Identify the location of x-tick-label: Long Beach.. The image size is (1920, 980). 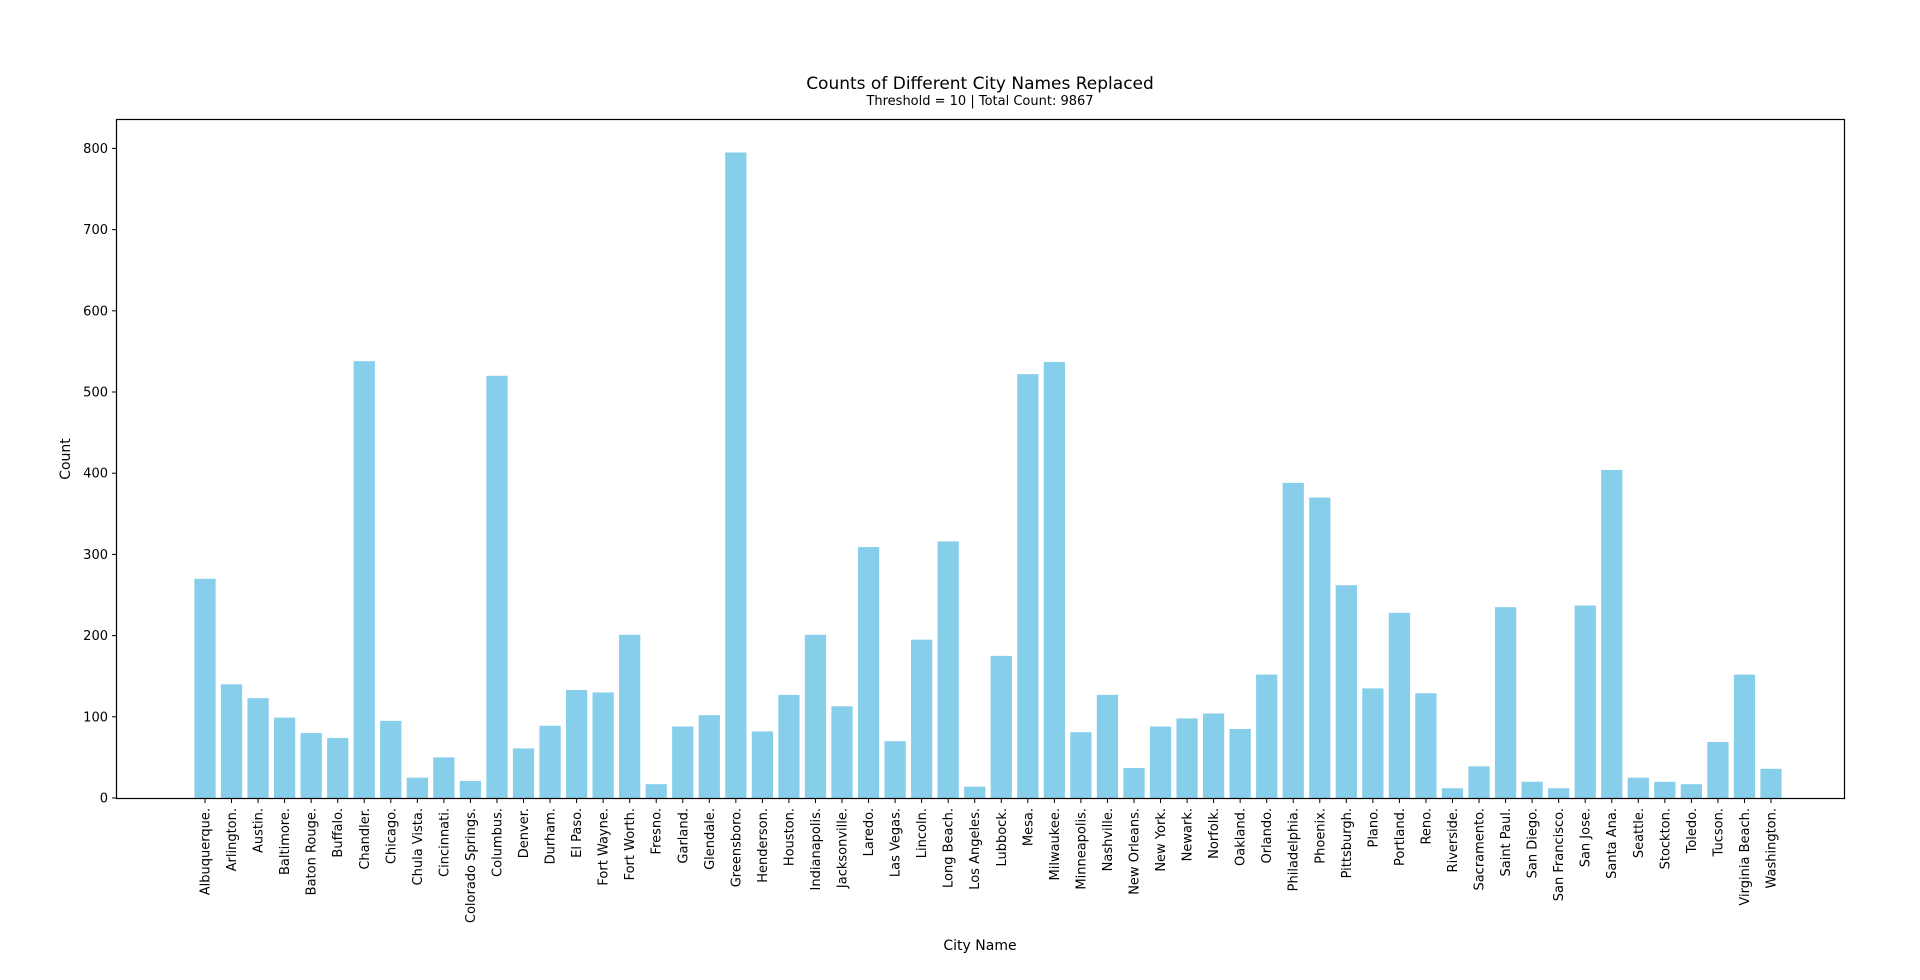
(949, 848).